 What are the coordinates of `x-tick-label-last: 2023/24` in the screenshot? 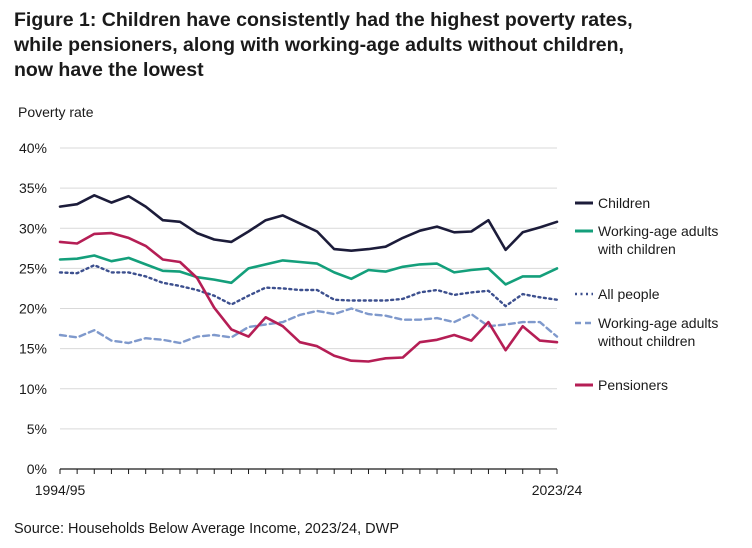 It's located at (557, 490).